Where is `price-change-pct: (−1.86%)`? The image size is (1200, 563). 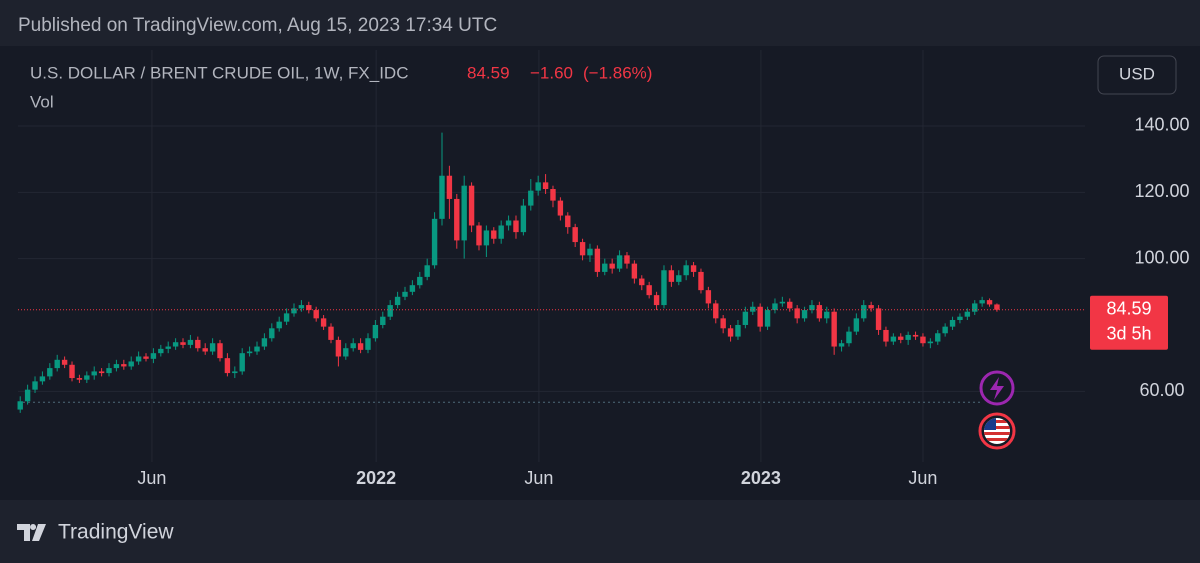 price-change-pct: (−1.86%) is located at coordinates (617, 72).